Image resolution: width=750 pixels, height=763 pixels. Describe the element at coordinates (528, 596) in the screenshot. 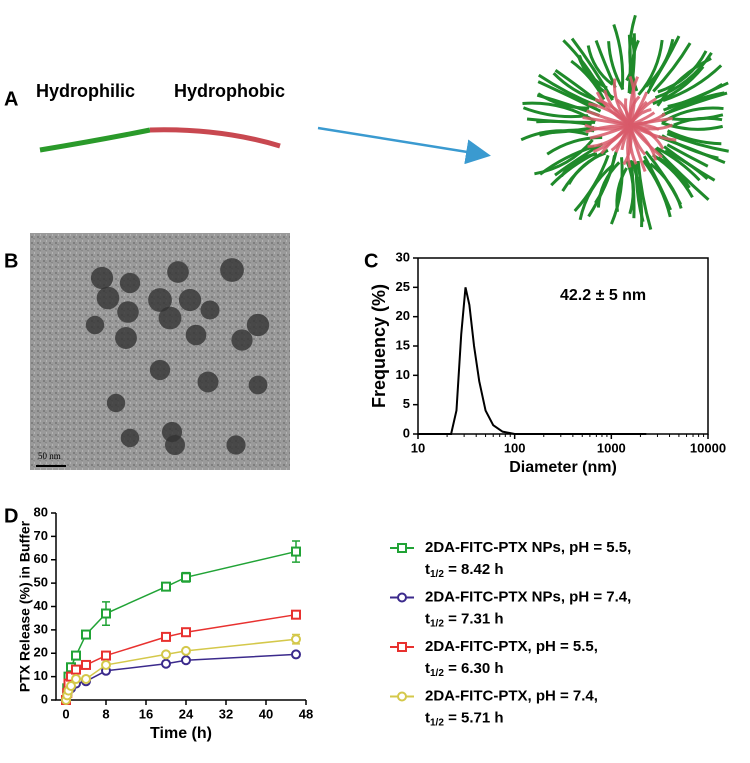

I see `legend-label: 2DA-FITC-PTX NPs, pH = 7.4,` at that location.